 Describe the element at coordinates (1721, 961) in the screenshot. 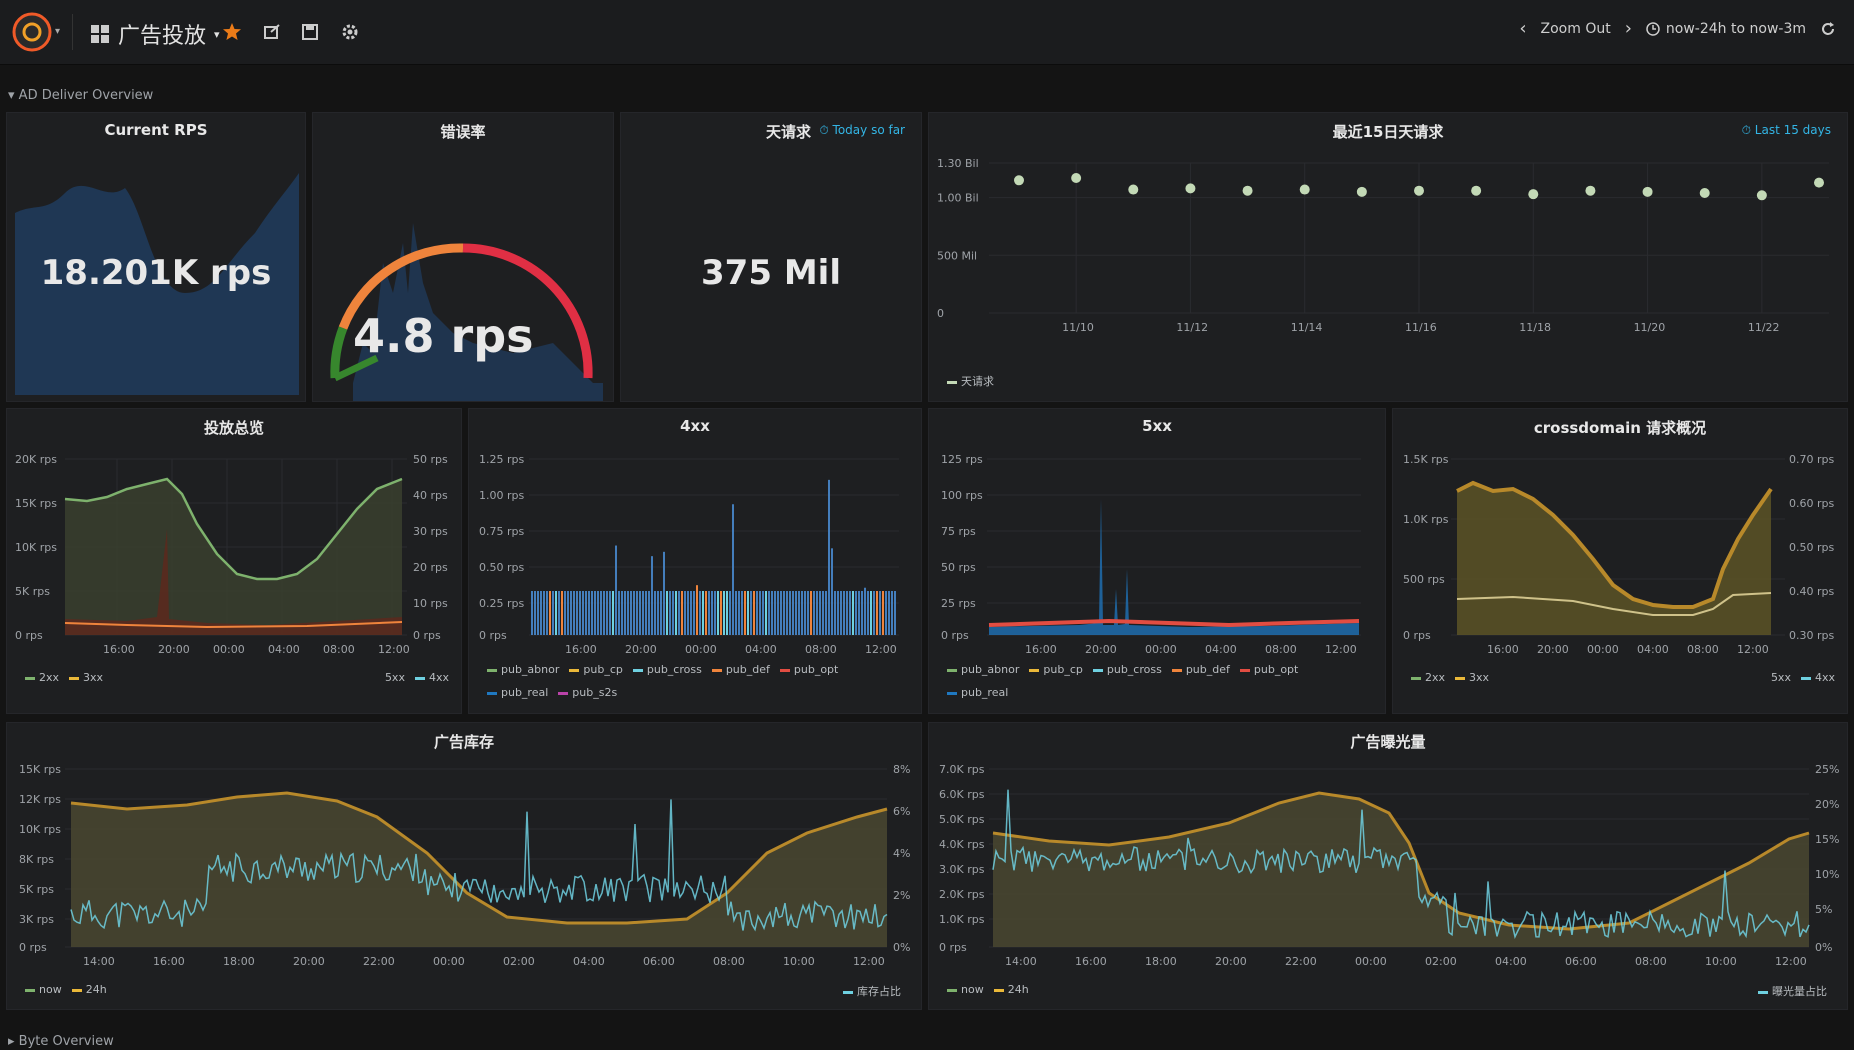

I see `svg-text: 10:00` at that location.